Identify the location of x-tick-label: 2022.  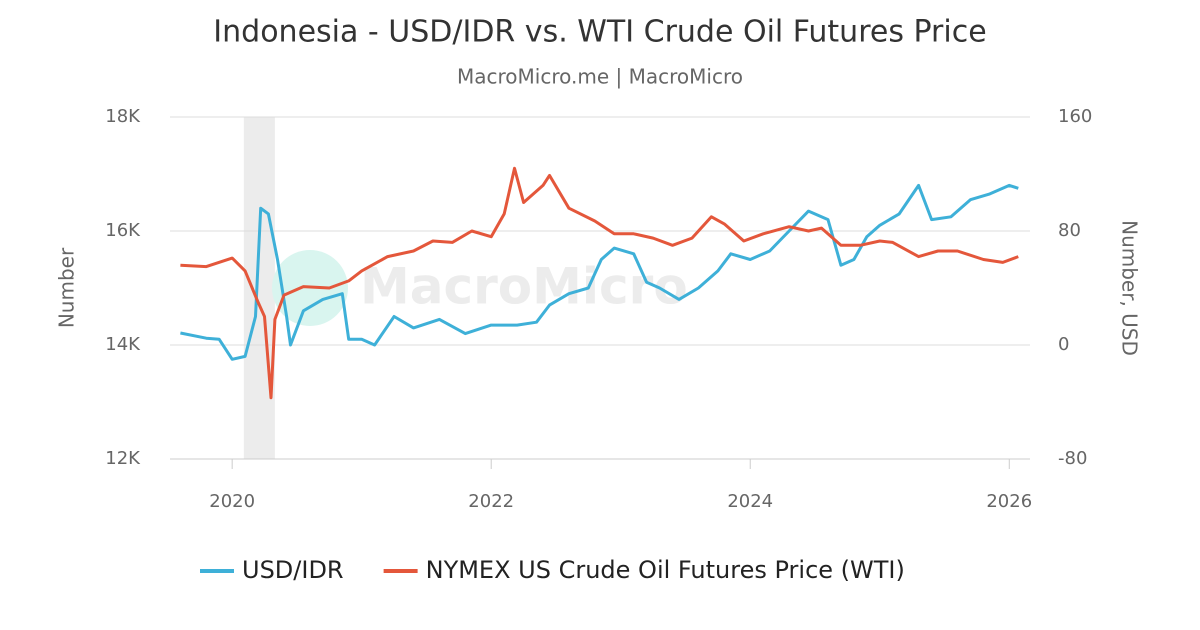
(491, 501).